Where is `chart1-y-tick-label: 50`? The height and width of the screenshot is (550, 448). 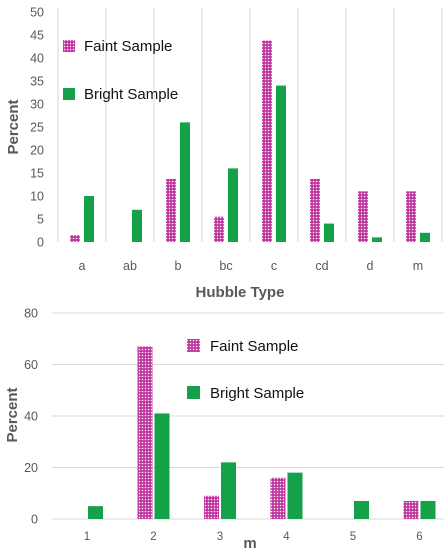 chart1-y-tick-label: 50 is located at coordinates (37, 13).